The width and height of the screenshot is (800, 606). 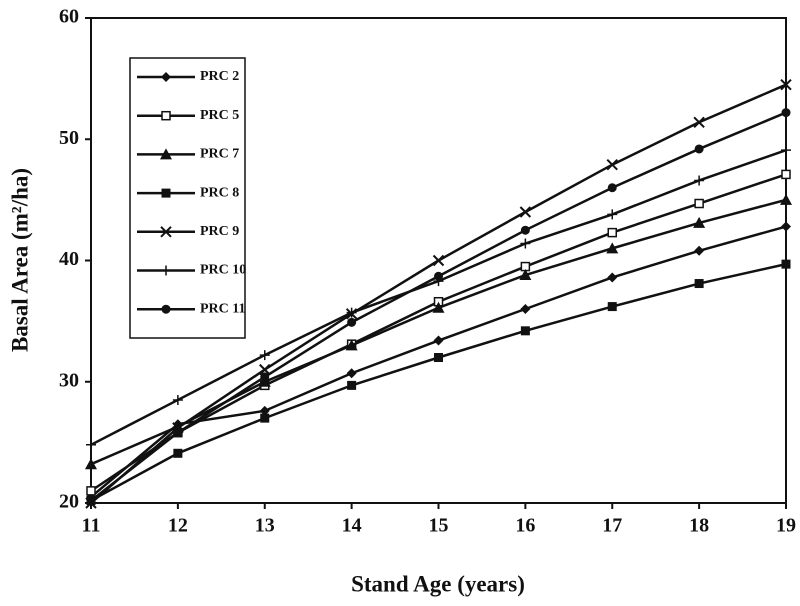 I want to click on y-tick-label: 50, so click(x=69, y=138).